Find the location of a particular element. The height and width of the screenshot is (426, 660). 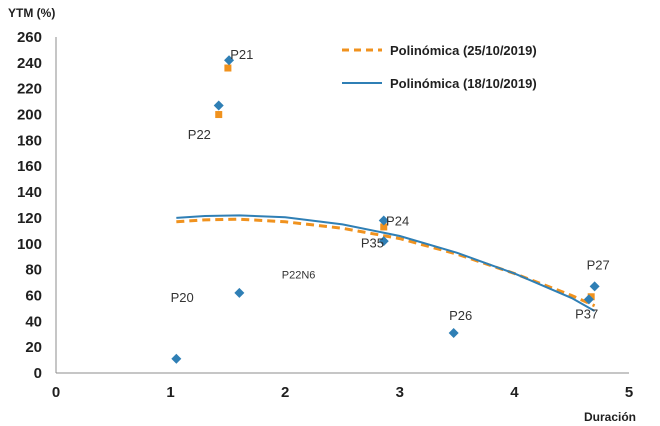

point-label: P27 is located at coordinates (598, 265).